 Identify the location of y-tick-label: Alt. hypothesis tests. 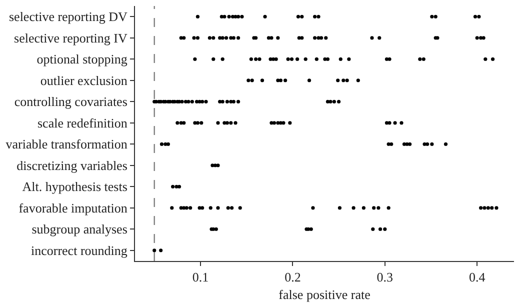
(75, 186).